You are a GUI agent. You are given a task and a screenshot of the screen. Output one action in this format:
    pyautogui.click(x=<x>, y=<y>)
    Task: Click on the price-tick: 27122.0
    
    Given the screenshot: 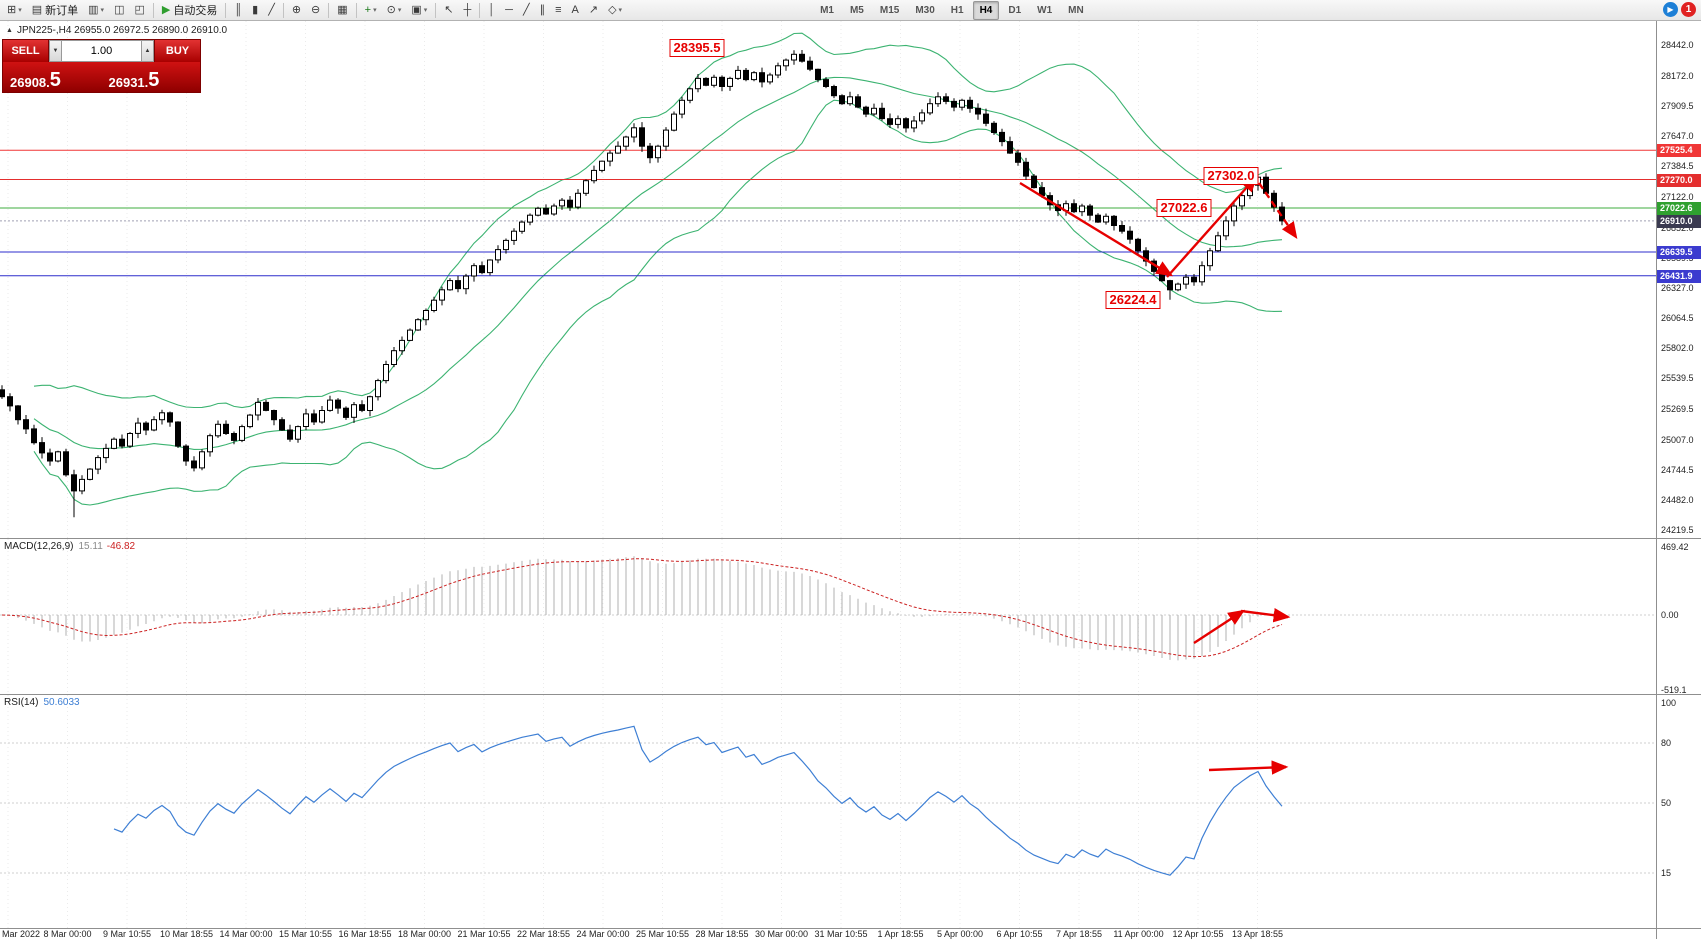 What is the action you would take?
    pyautogui.click(x=1677, y=197)
    